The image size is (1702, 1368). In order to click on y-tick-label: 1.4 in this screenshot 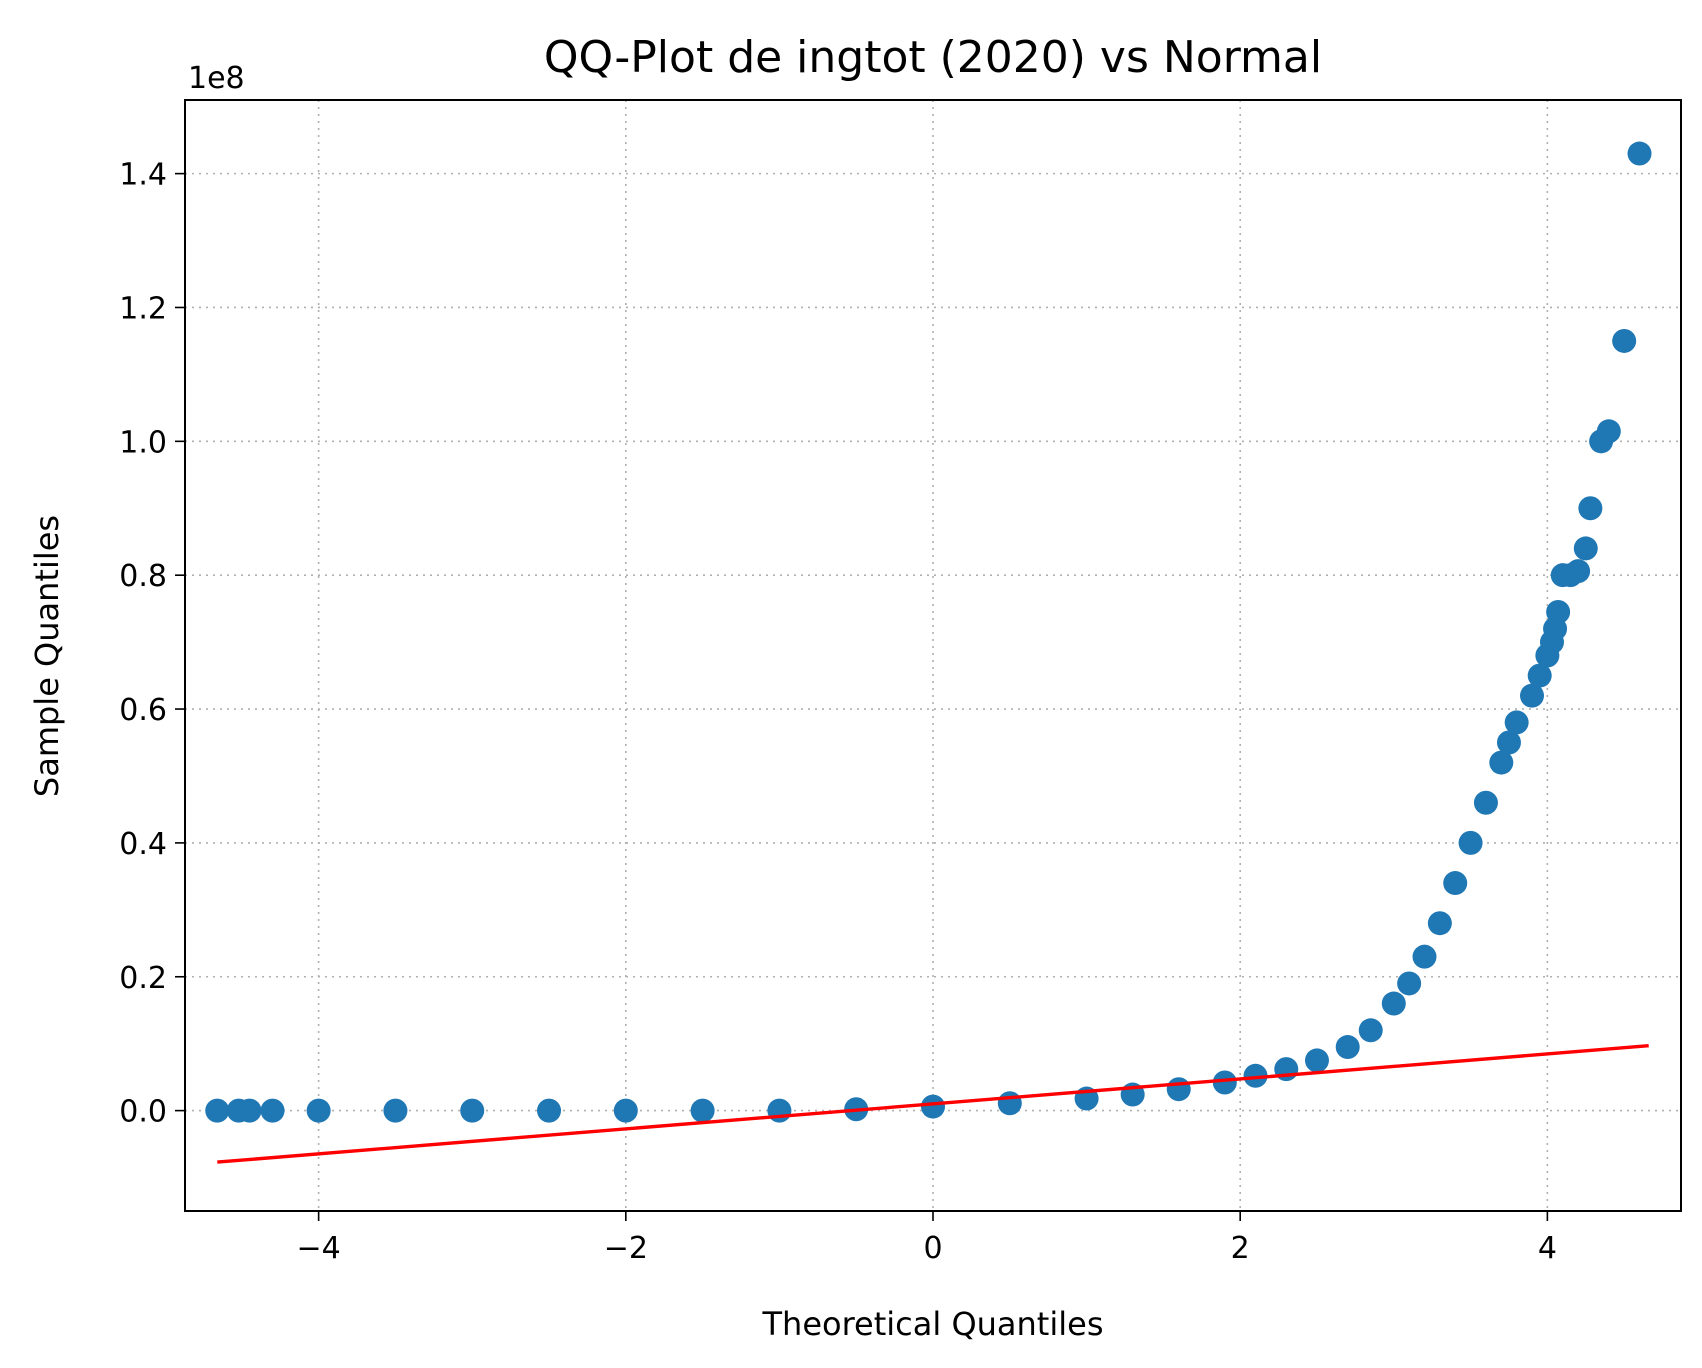, I will do `click(143, 175)`.